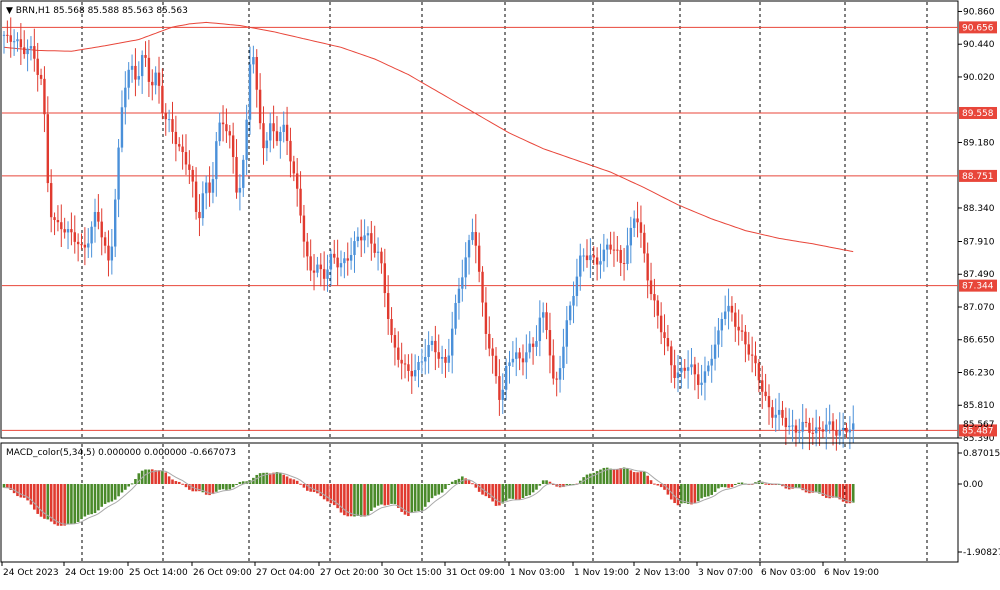 The image size is (1000, 590). What do you see at coordinates (978, 114) in the screenshot?
I see `level-price-label: 89.558` at bounding box center [978, 114].